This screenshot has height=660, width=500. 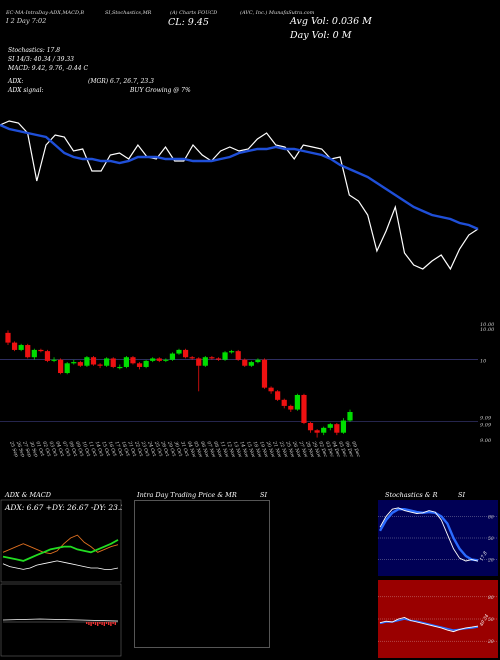 What do you see at coordinates (355, 450) in the screenshot?
I see `date-label: 09 Dec` at bounding box center [355, 450].